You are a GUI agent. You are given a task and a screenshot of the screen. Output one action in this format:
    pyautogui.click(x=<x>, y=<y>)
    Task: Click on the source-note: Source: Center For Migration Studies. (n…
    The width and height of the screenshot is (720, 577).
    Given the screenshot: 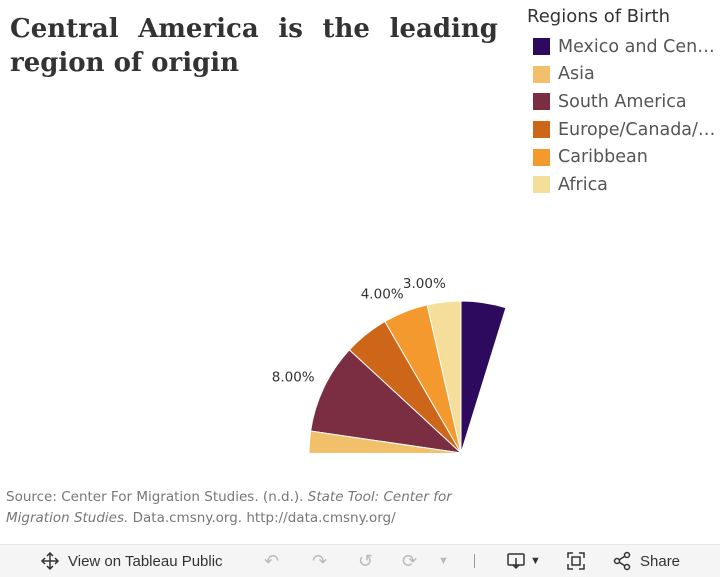 What is the action you would take?
    pyautogui.click(x=241, y=508)
    